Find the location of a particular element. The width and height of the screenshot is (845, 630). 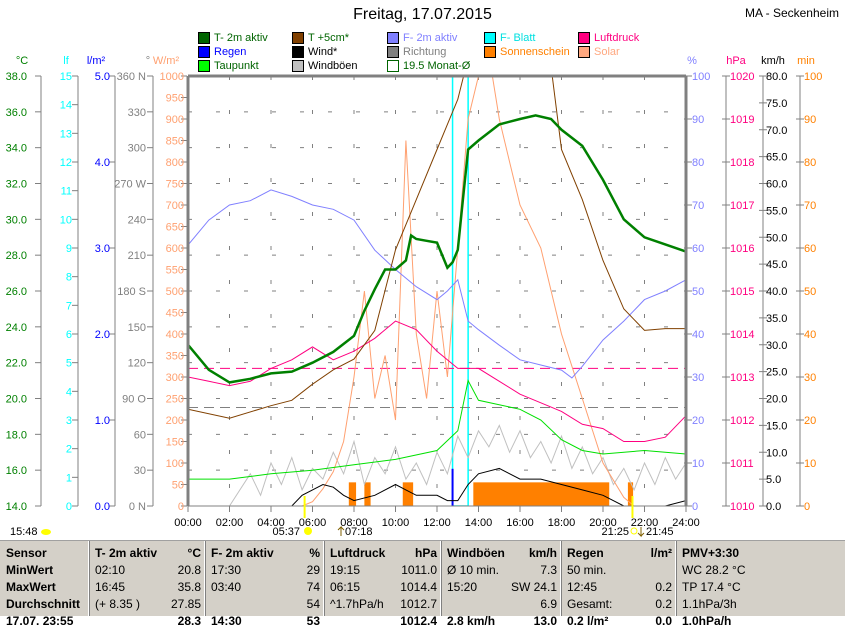

axis-tick-label: 1000 is located at coordinates (172, 77).